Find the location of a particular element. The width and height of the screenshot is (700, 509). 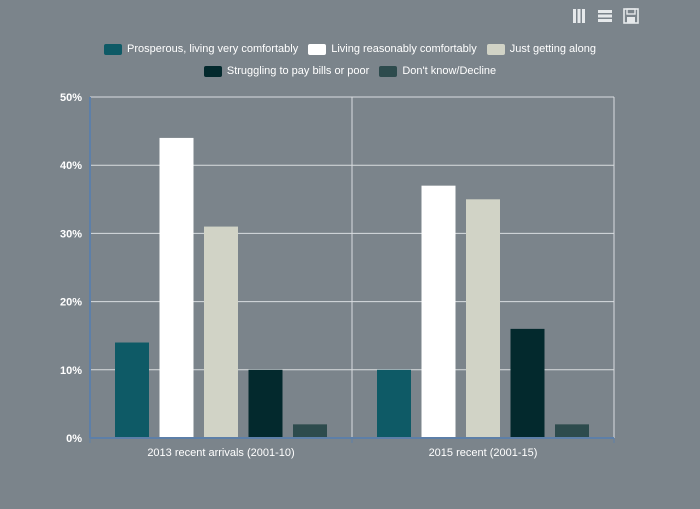

legend-item-getting-along: Just getting along is located at coordinates (541, 49).